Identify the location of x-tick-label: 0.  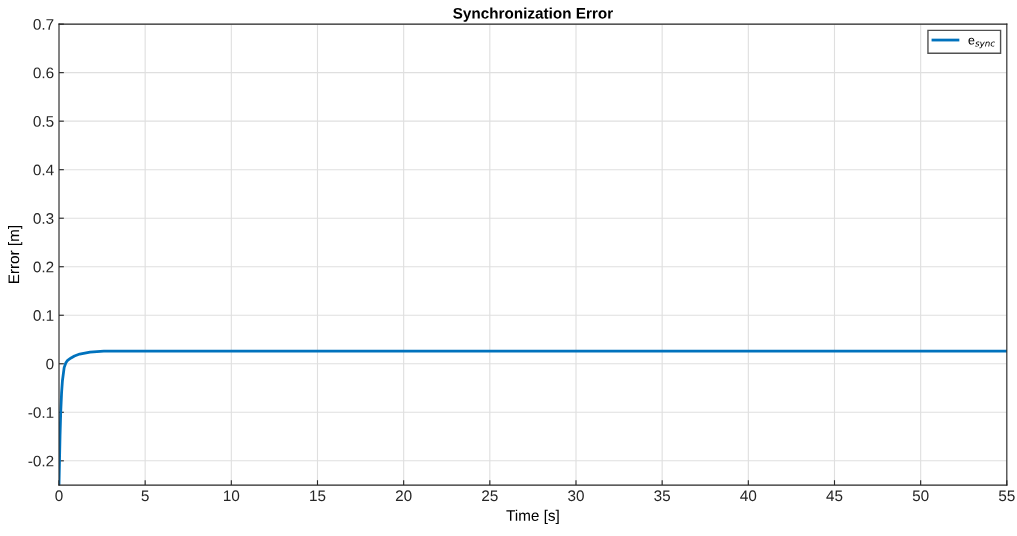
(59, 496).